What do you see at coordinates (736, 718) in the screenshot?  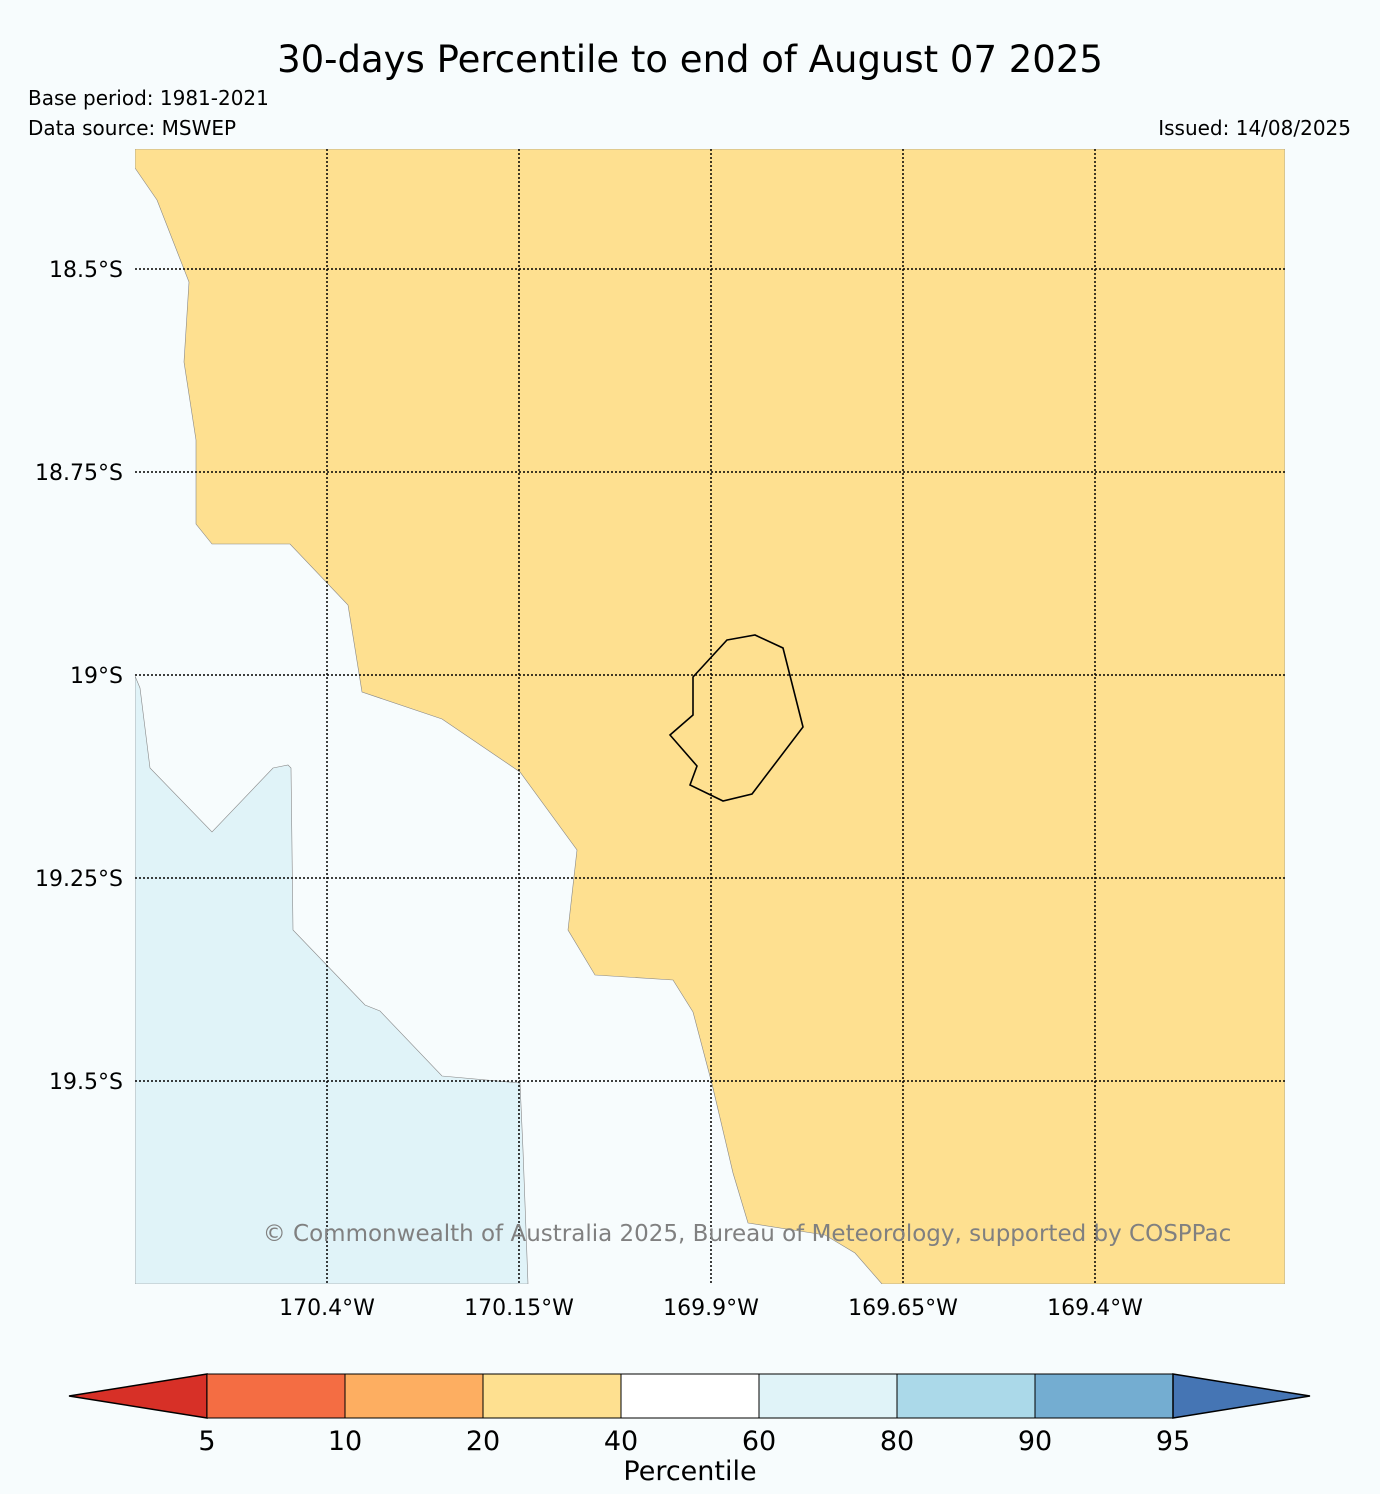 I see `island-outline` at bounding box center [736, 718].